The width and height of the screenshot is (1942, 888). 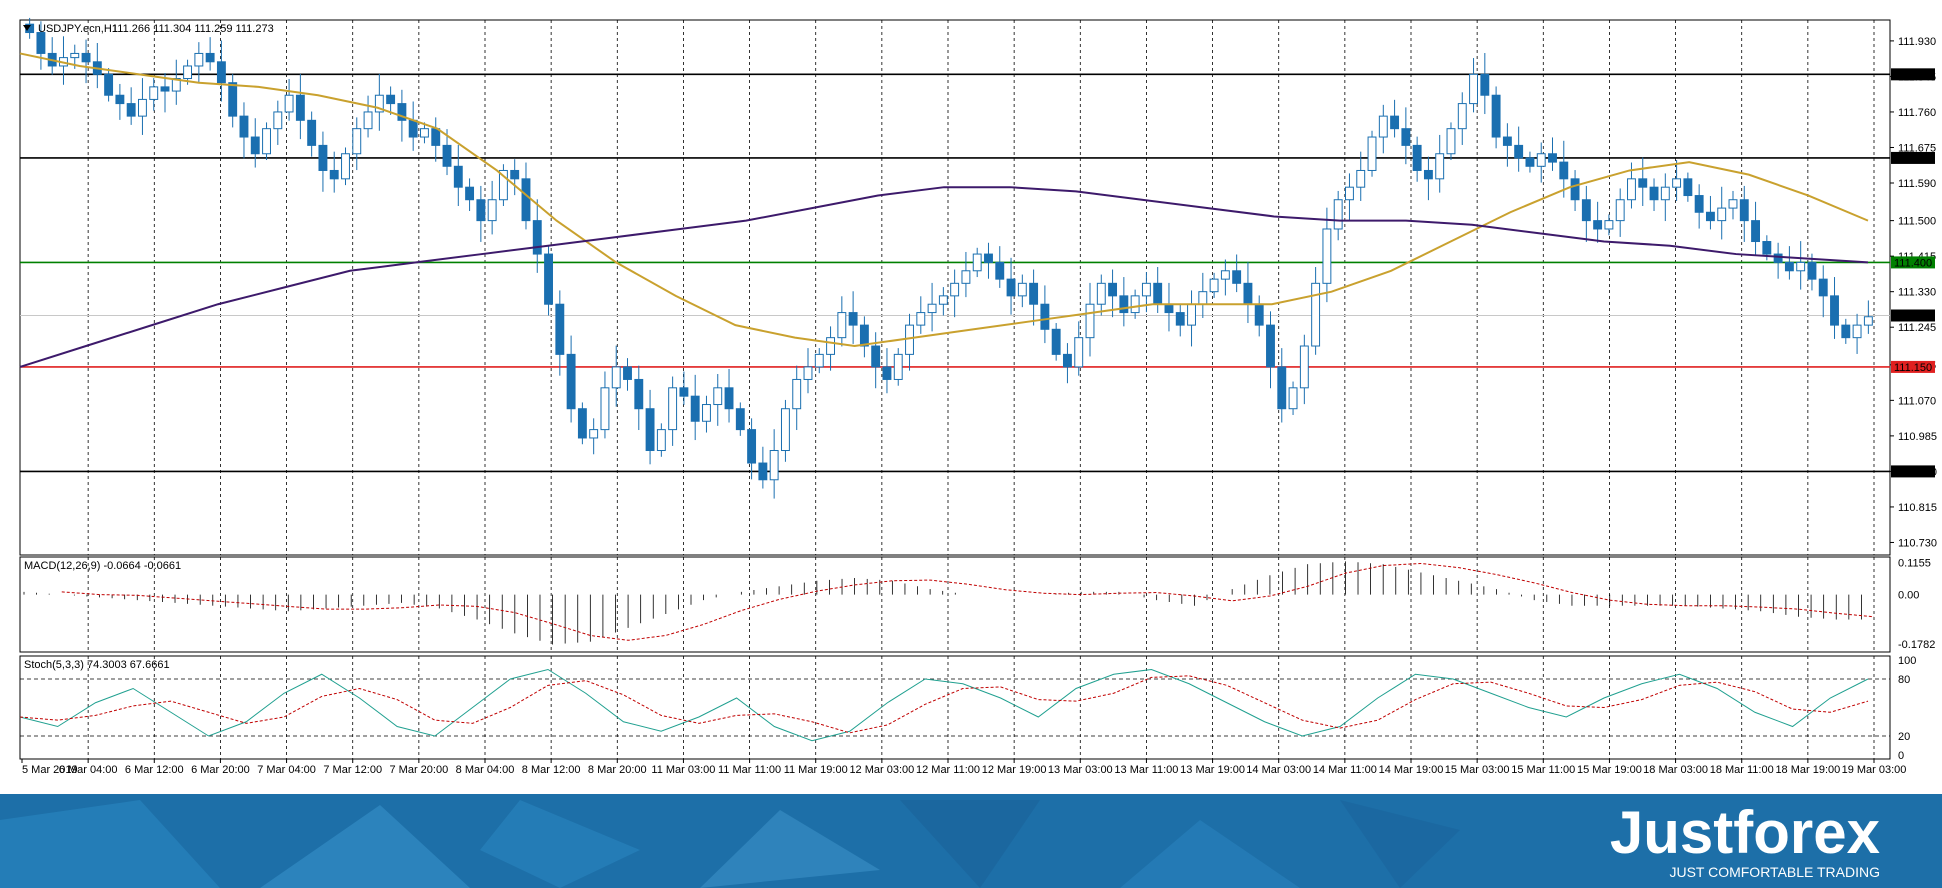 What do you see at coordinates (193, 29) in the screenshot?
I see `chart-header-ohlc: 111.266 111.304 111.259 111.273` at bounding box center [193, 29].